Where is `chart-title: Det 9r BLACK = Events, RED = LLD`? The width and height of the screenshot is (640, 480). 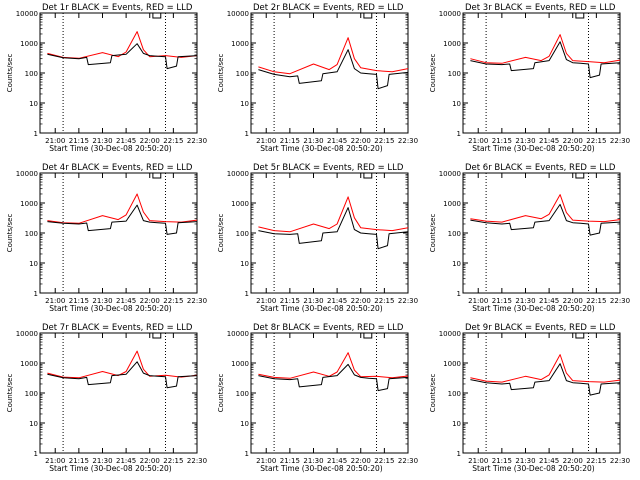 chart-title: Det 9r BLACK = Events, RED = LLD is located at coordinates (540, 328).